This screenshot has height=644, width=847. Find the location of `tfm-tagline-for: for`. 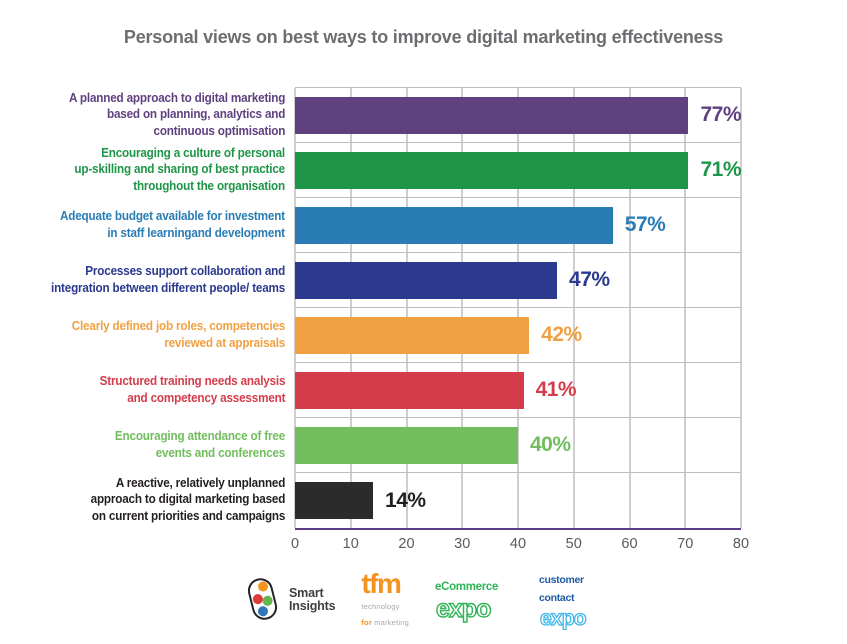

tfm-tagline-for: for is located at coordinates (366, 622).